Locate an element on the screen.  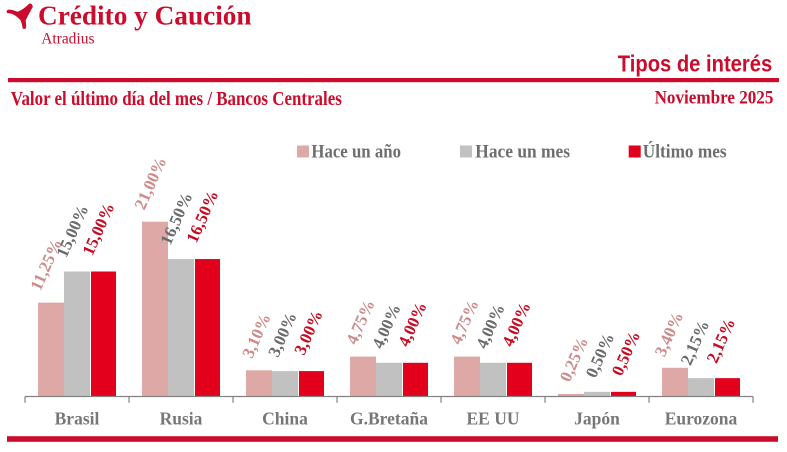
svg-text: Crédito y Caución is located at coordinates (145, 15).